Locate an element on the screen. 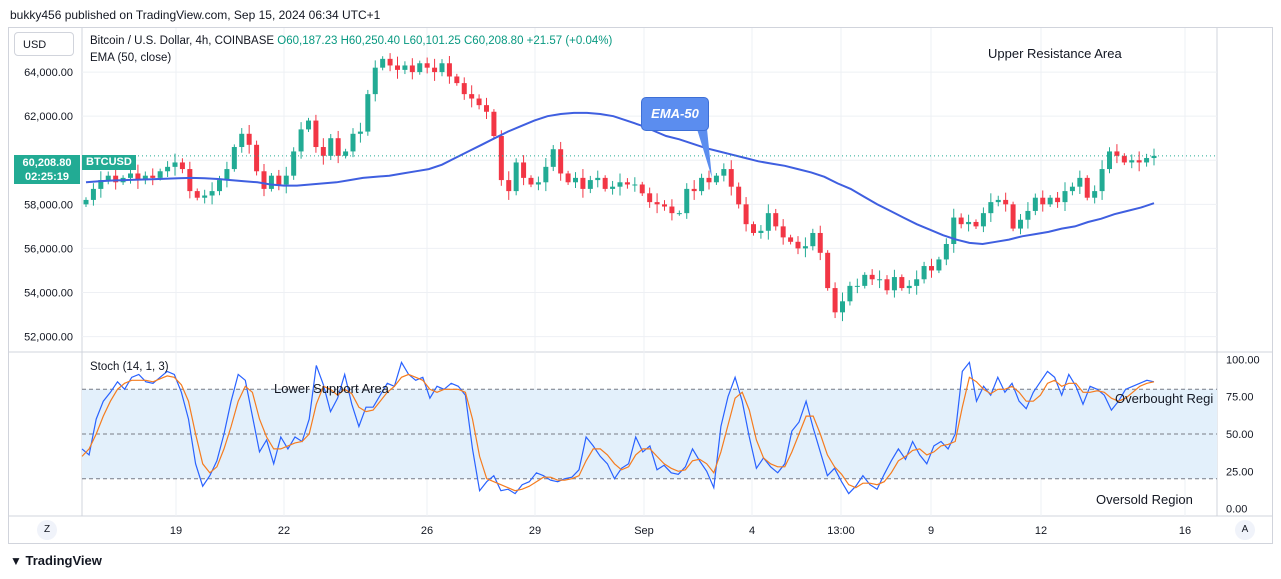 The height and width of the screenshot is (579, 1281). auto-scale-button: A is located at coordinates (1245, 530).